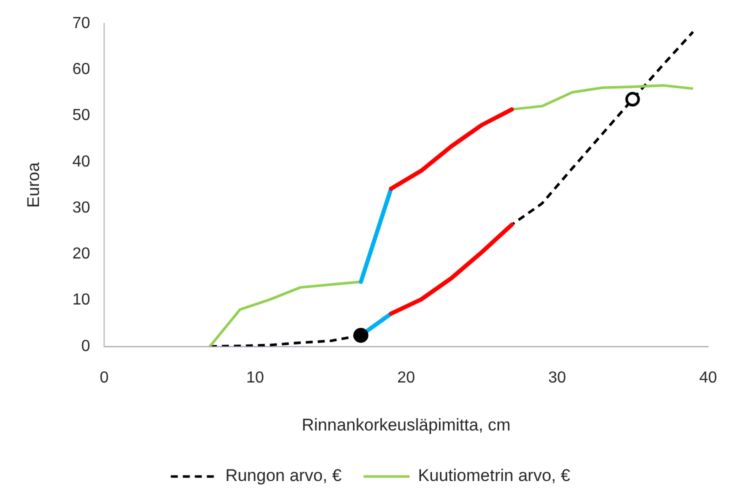 This screenshot has height=503, width=739. What do you see at coordinates (406, 424) in the screenshot?
I see `x-axis-title: Rinnankorkeusläpimitta, cm` at bounding box center [406, 424].